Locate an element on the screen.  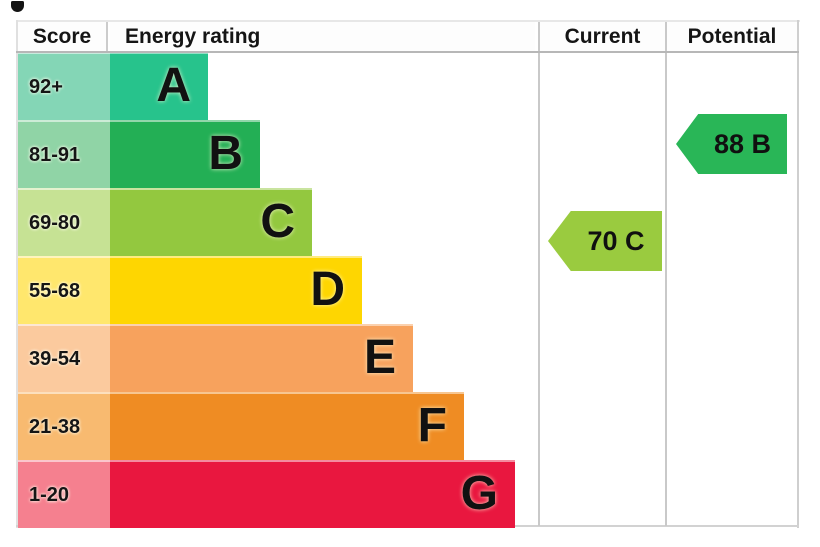
score-cell: 55-68 is located at coordinates (64, 290).